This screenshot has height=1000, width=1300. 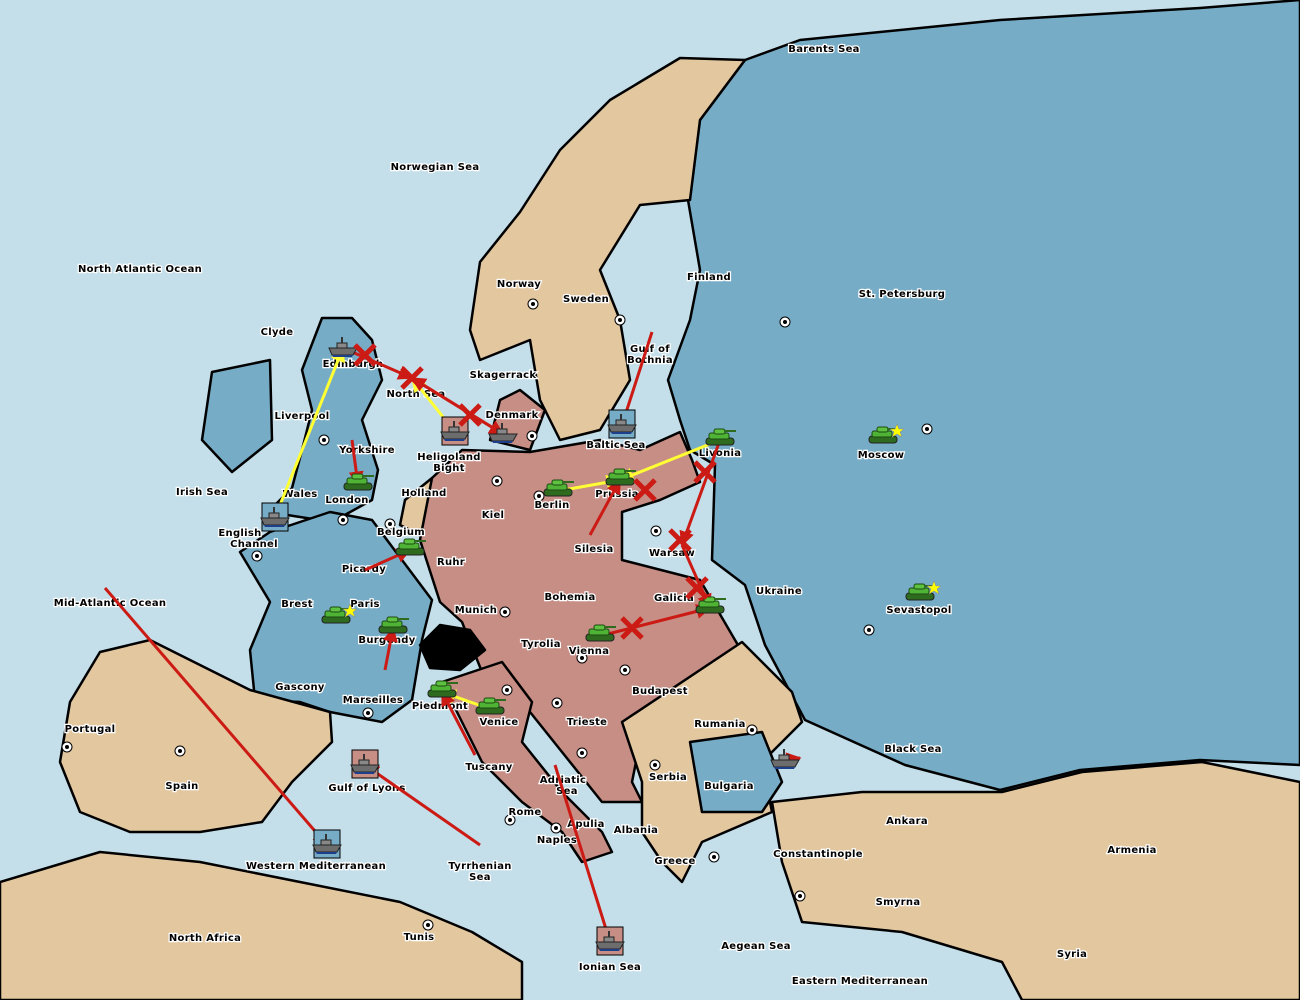 What do you see at coordinates (607, 249) in the screenshot?
I see `territory-scandinavia` at bounding box center [607, 249].